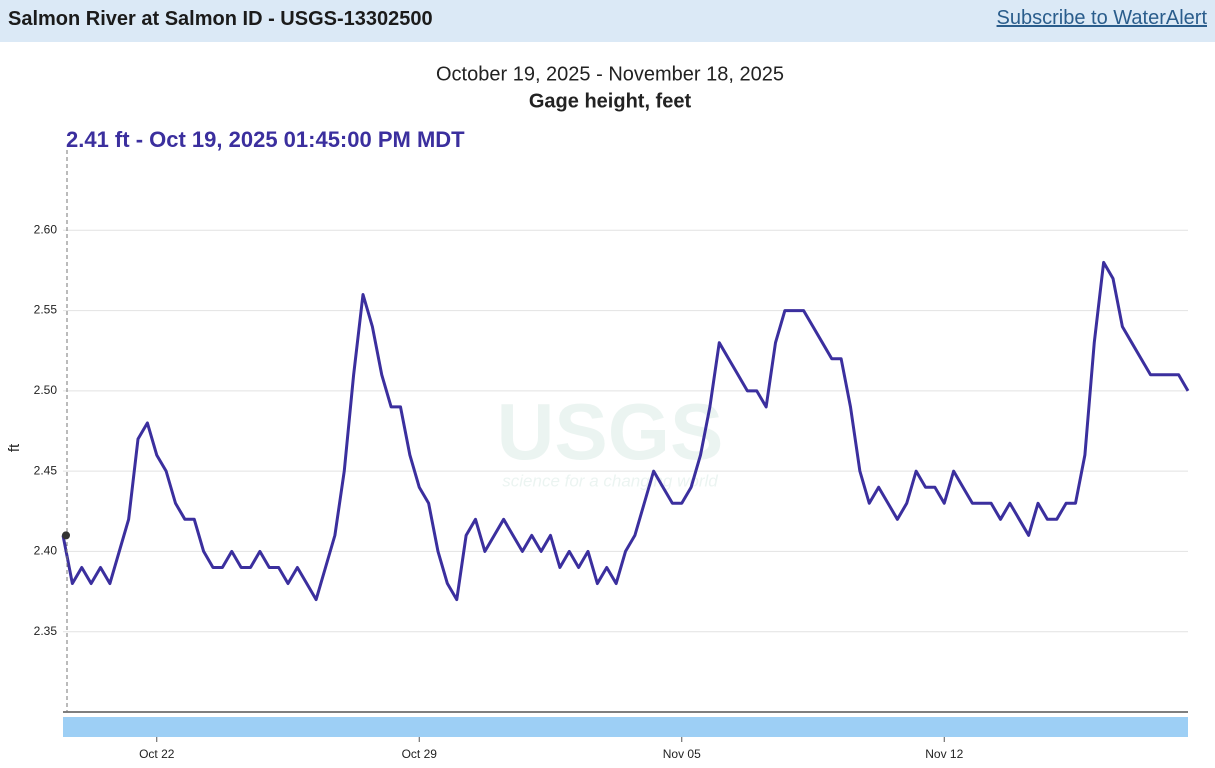 The width and height of the screenshot is (1215, 768). I want to click on y-tick-label: 2.40, so click(46, 551).